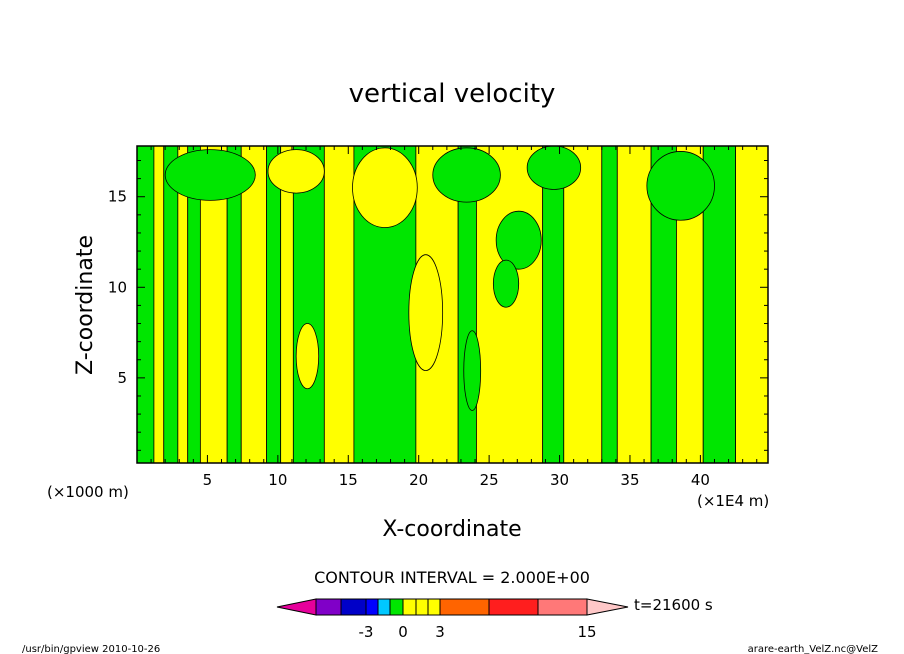 The width and height of the screenshot is (904, 654). I want to click on x-axis-unit: (×1000 m), so click(88, 492).